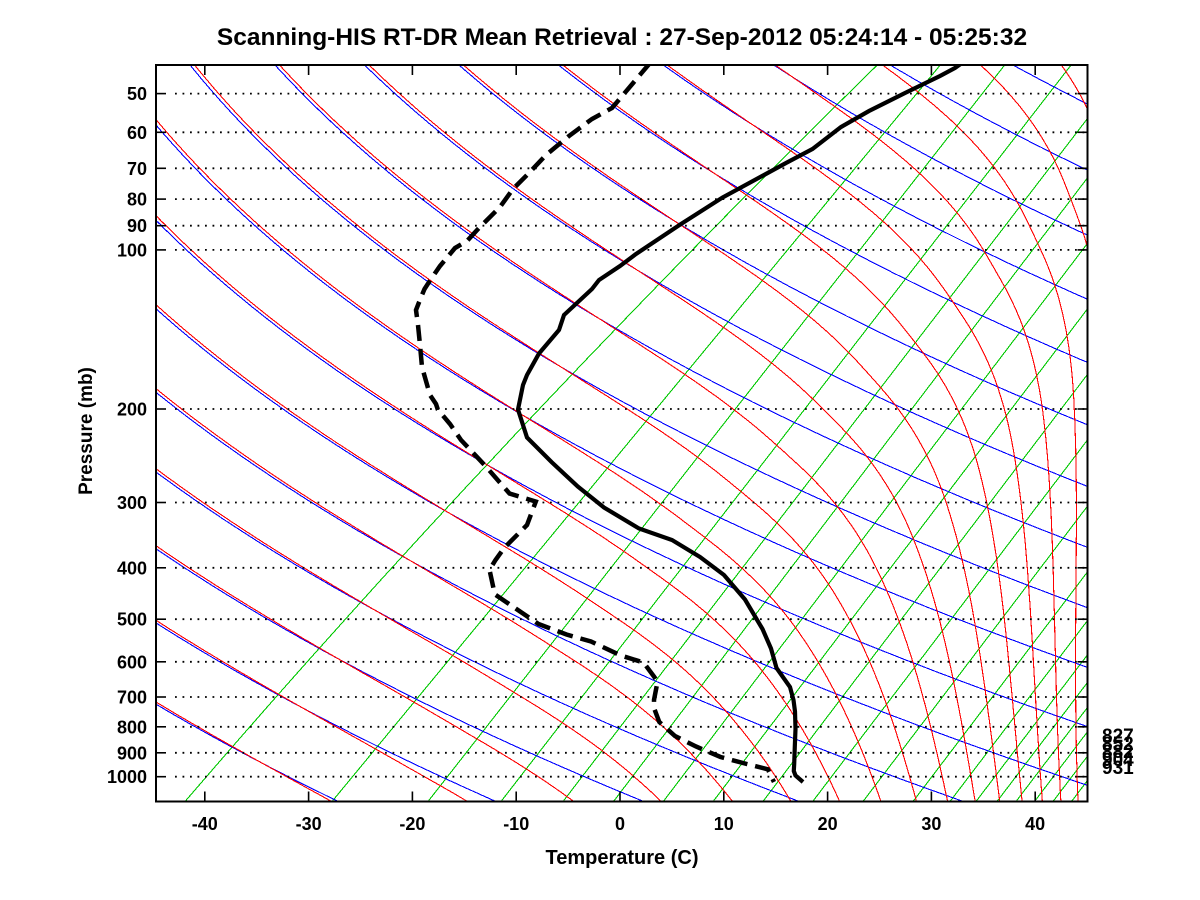  Describe the element at coordinates (137, 133) in the screenshot. I see `svg-text: 60` at that location.